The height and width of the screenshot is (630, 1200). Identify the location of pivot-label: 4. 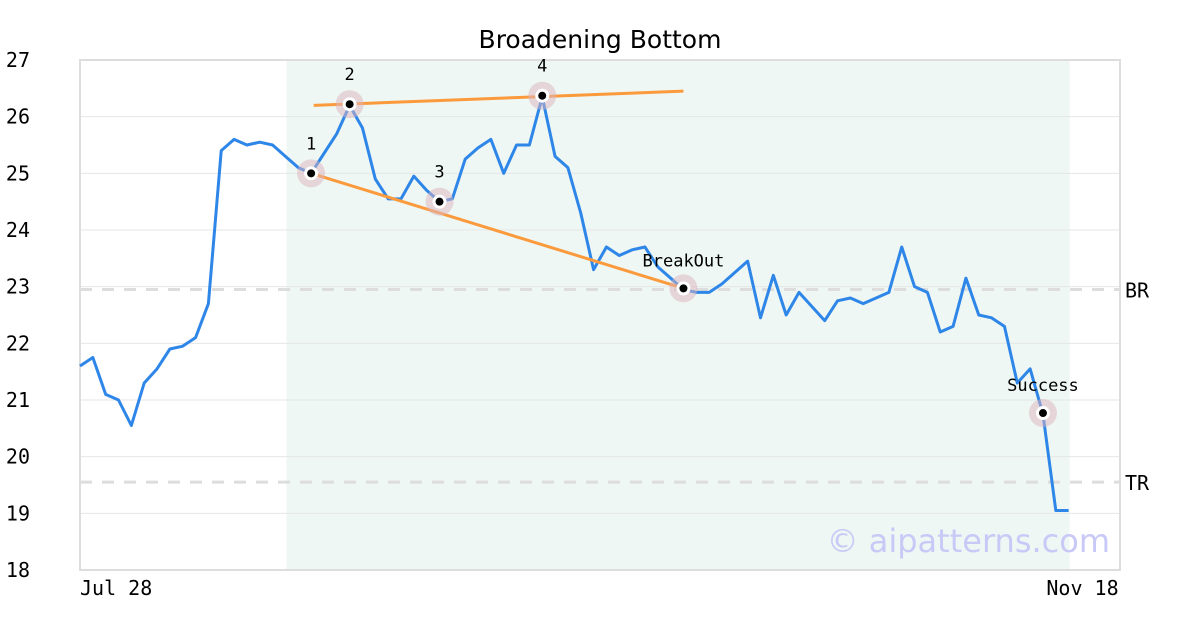
(542, 67).